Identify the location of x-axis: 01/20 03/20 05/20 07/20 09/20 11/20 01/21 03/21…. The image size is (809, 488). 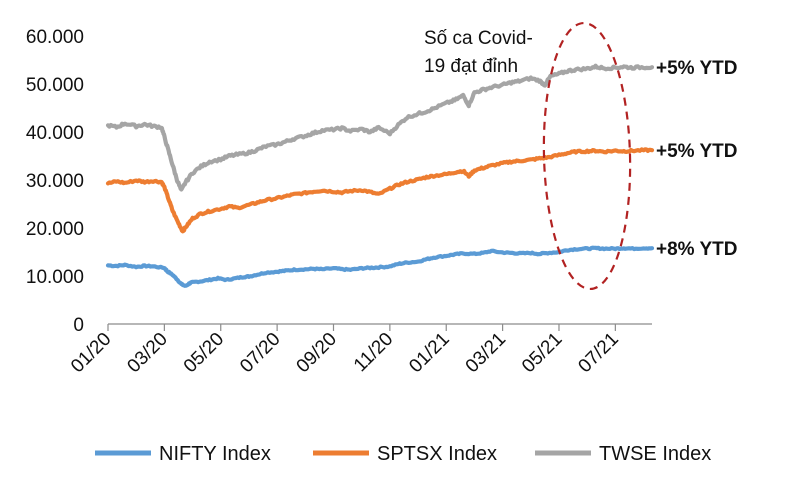
(345, 350).